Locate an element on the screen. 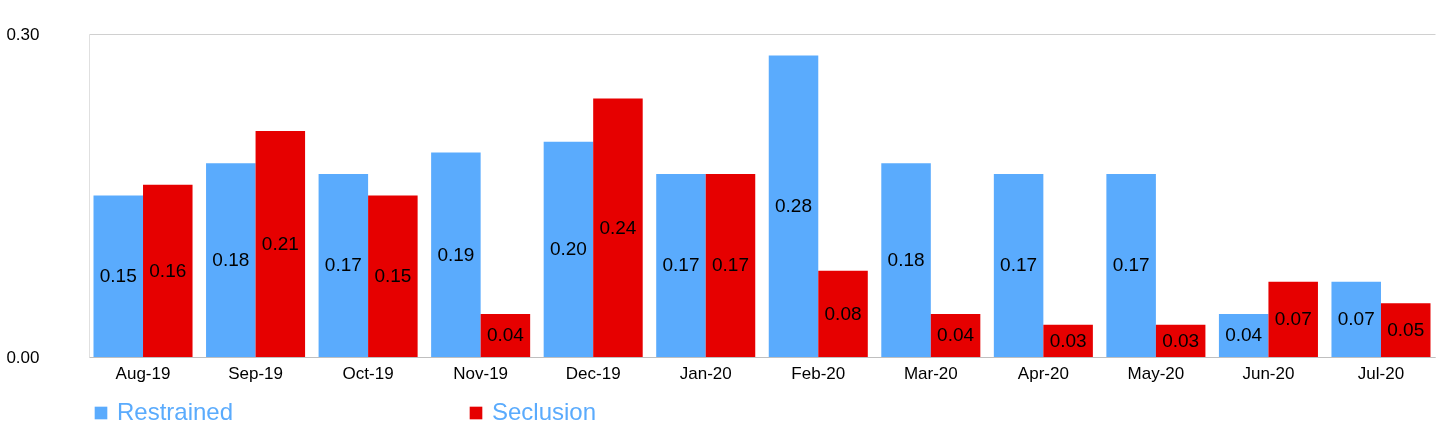  x-tick-label: Feb-20 is located at coordinates (818, 373).